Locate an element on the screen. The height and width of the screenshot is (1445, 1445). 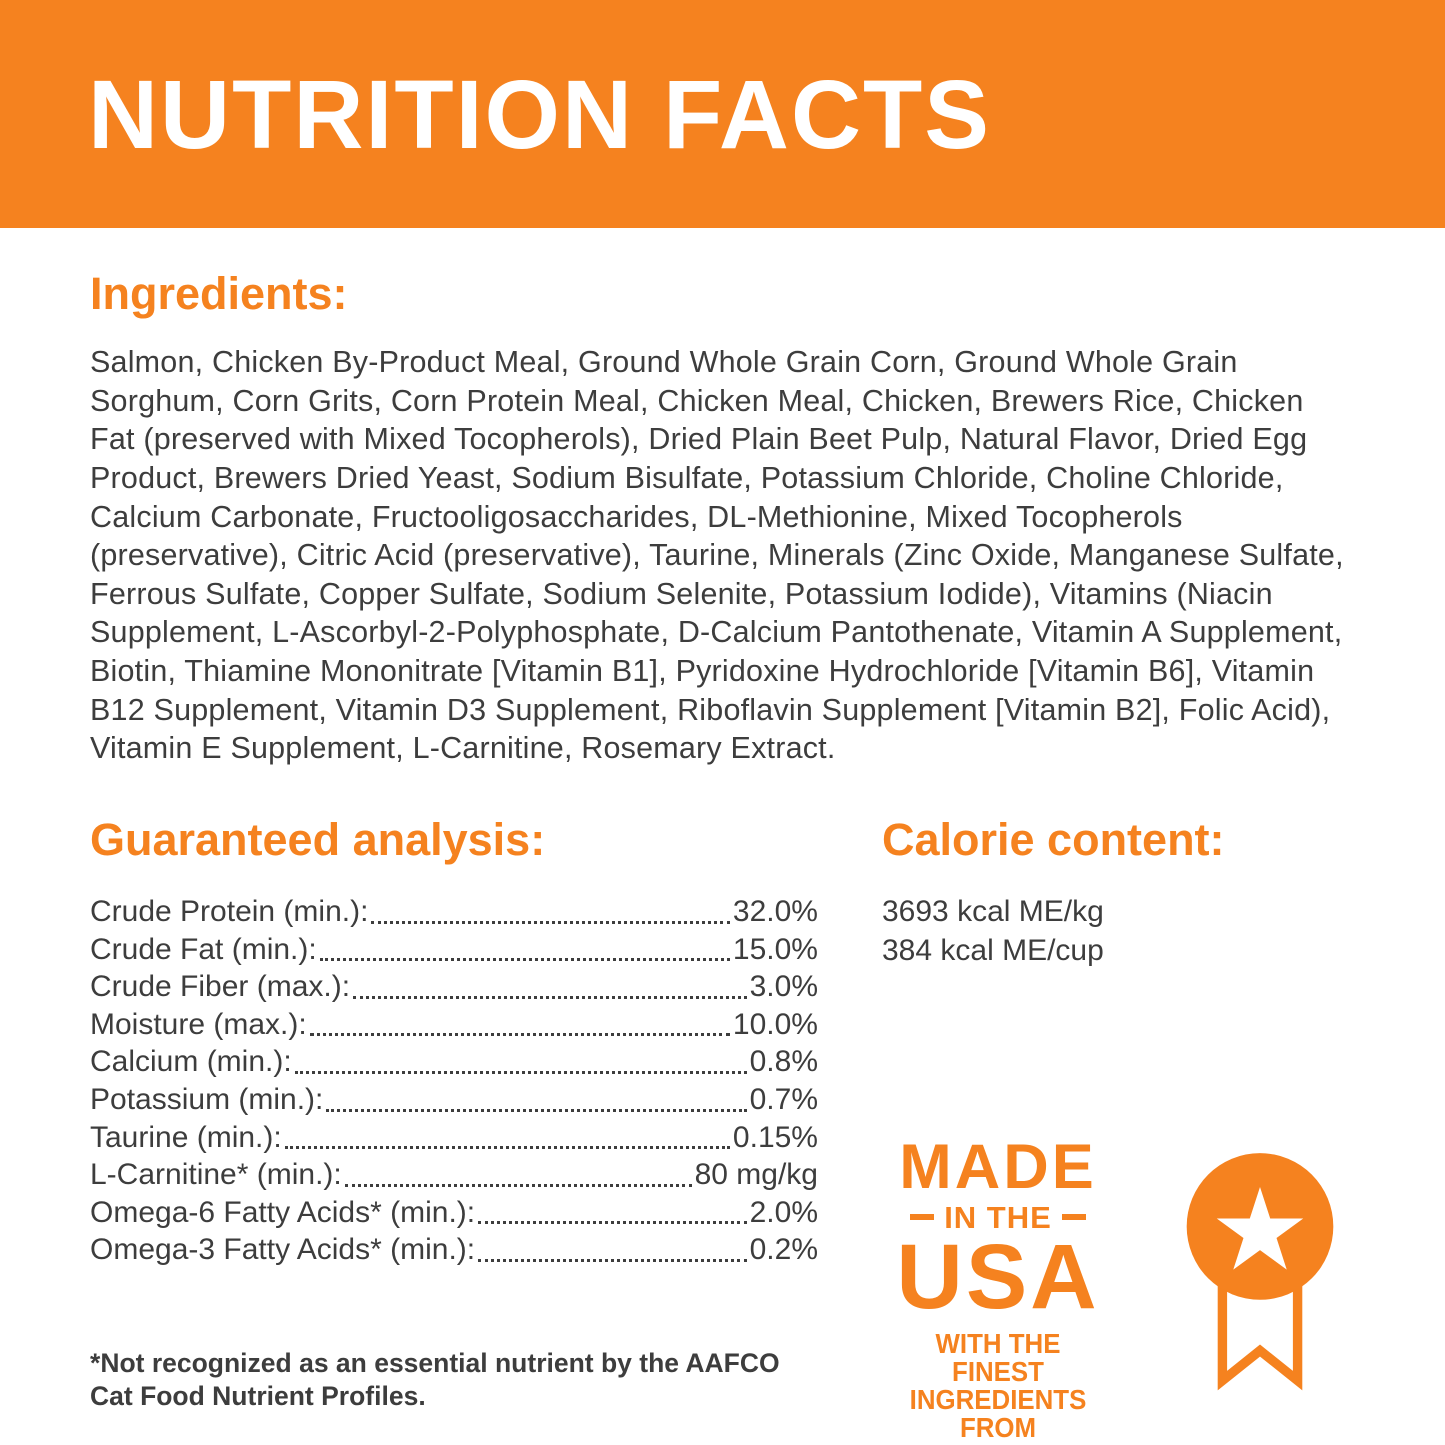
table-row: Calcium (min.): 0.8% is located at coordinates (454, 1062).